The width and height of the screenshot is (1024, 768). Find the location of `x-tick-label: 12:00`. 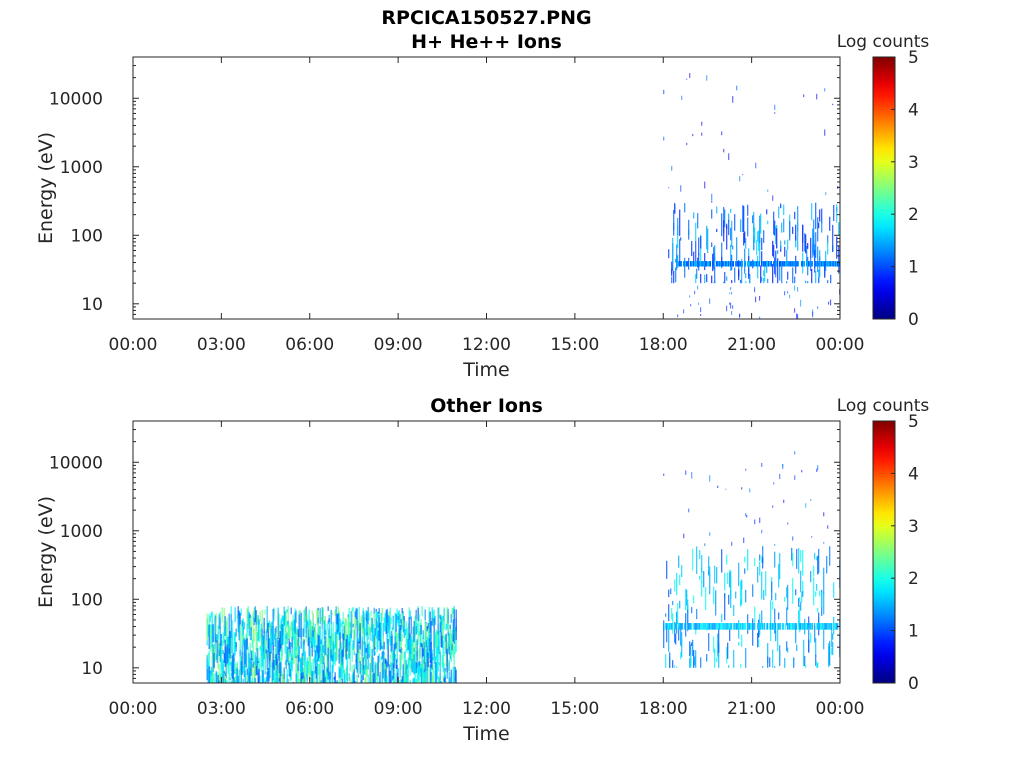

x-tick-label: 12:00 is located at coordinates (486, 345).